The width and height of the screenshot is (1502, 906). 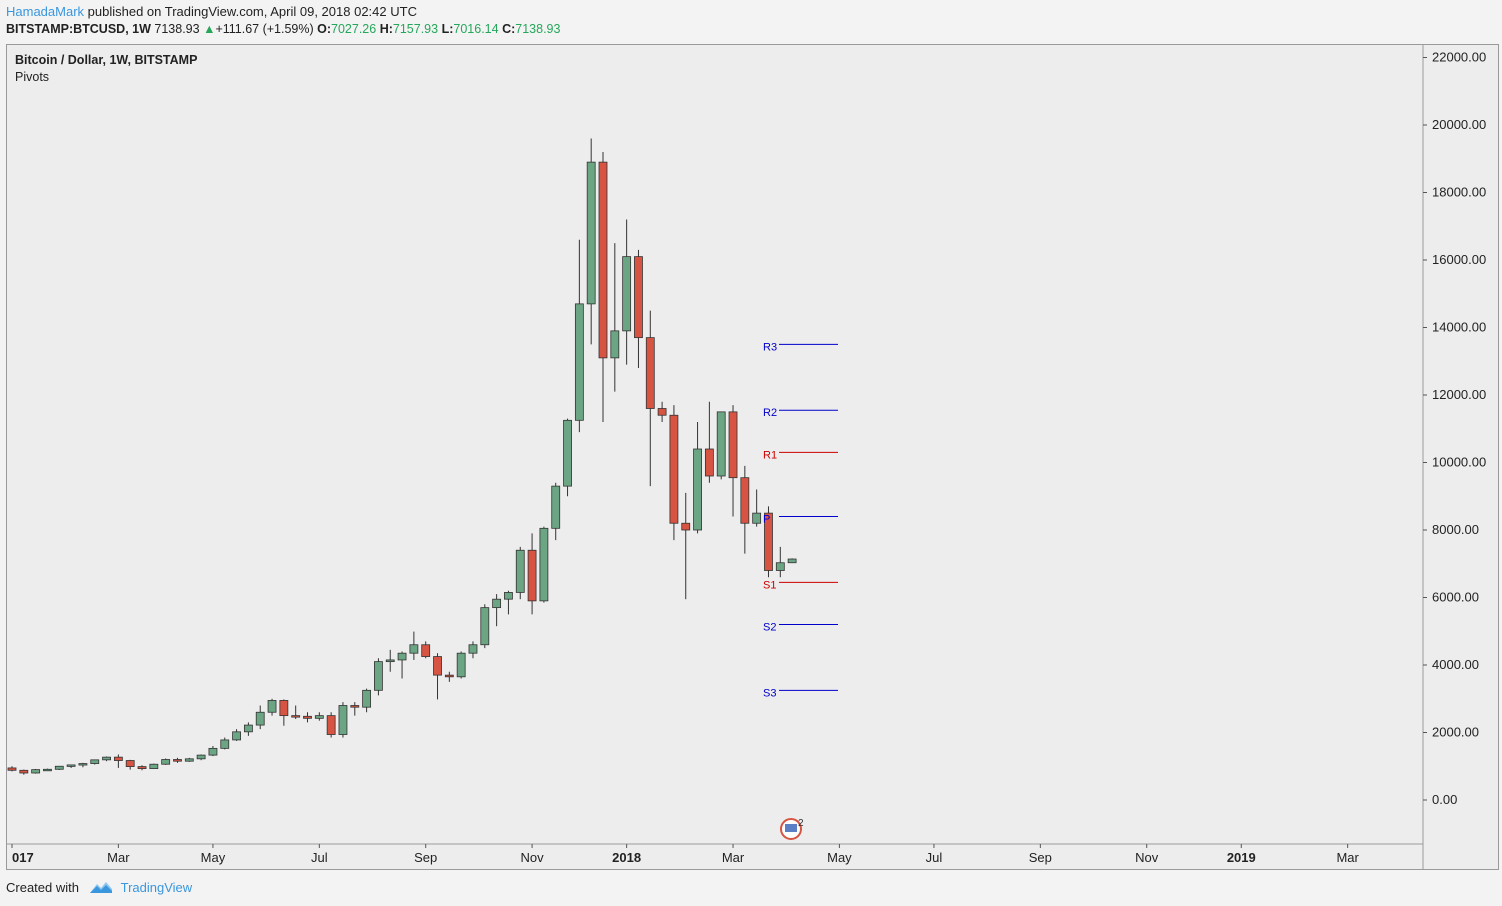 What do you see at coordinates (1459, 327) in the screenshot?
I see `y-tick-label: 14000.00` at bounding box center [1459, 327].